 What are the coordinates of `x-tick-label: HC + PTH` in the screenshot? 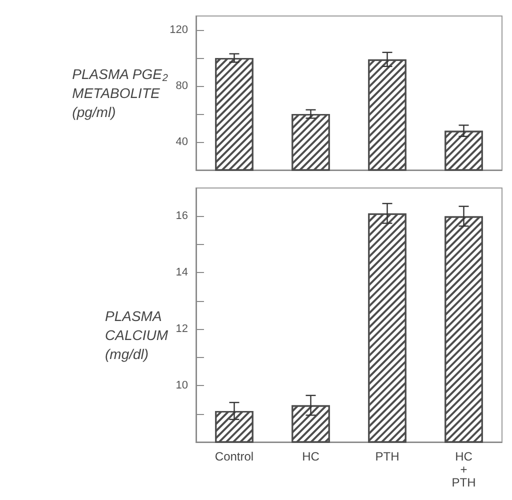 It's located at (464, 470).